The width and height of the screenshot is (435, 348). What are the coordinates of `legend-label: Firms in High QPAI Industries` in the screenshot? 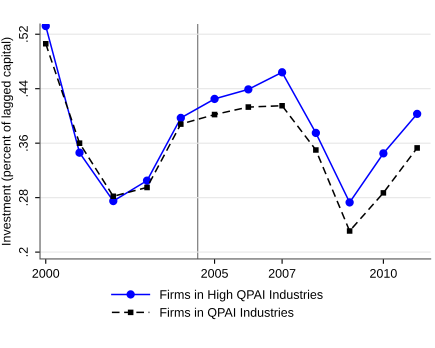 It's located at (241, 296).